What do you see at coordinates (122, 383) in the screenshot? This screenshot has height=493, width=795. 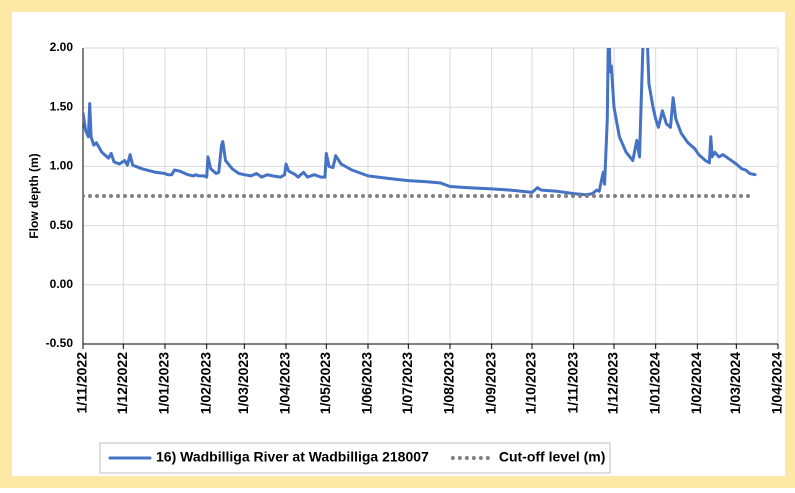 I see `x-tick-label: 1/12/2022` at bounding box center [122, 383].